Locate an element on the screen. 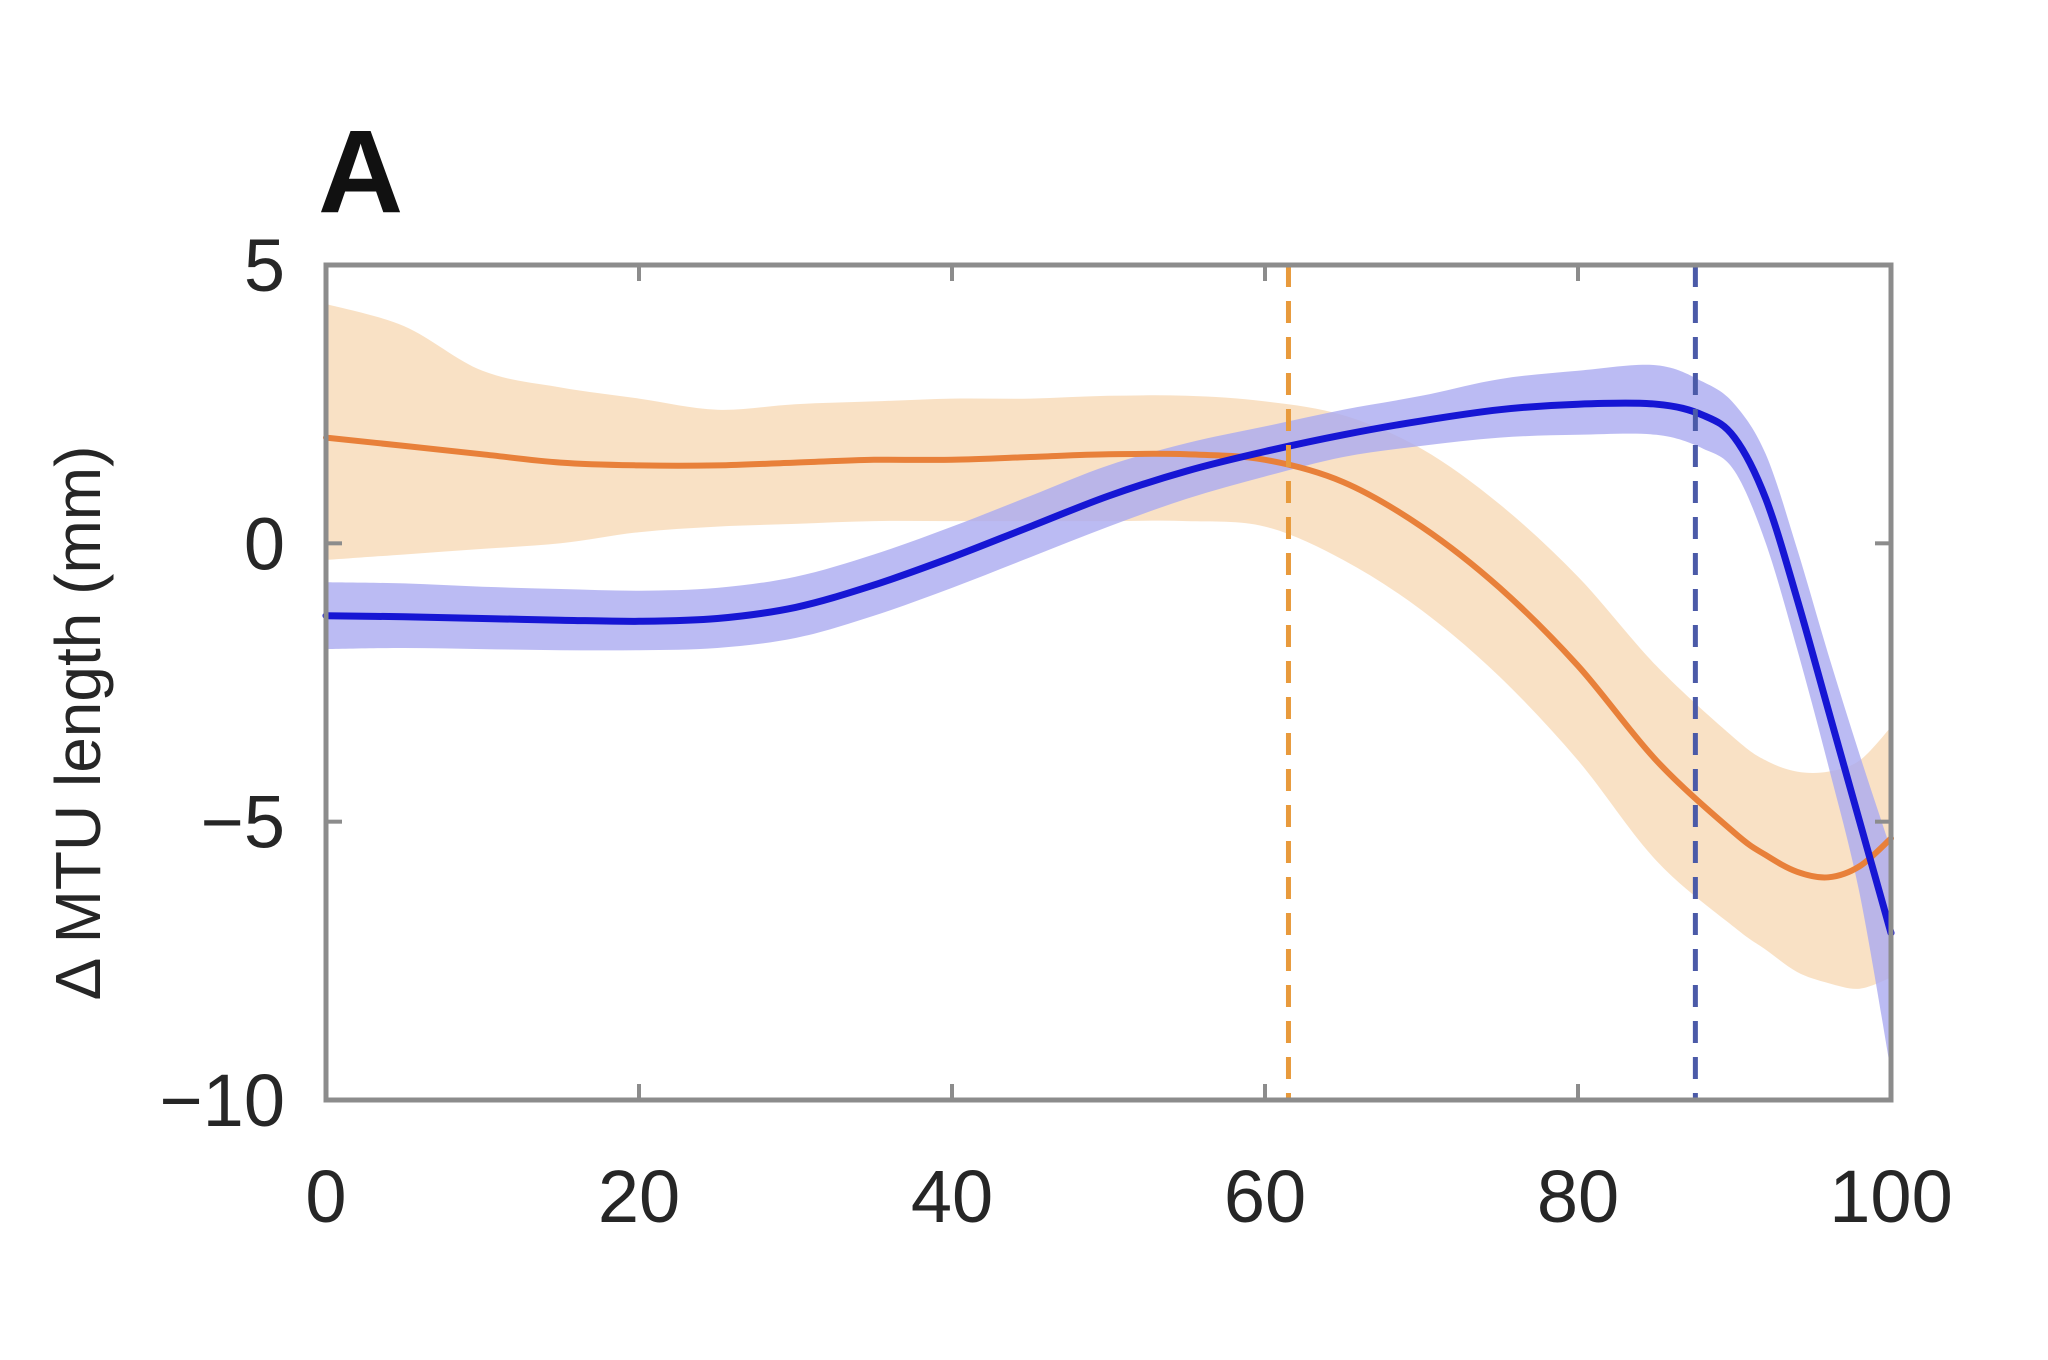 The height and width of the screenshot is (1360, 2048). reference-lines is located at coordinates (1491, 682).